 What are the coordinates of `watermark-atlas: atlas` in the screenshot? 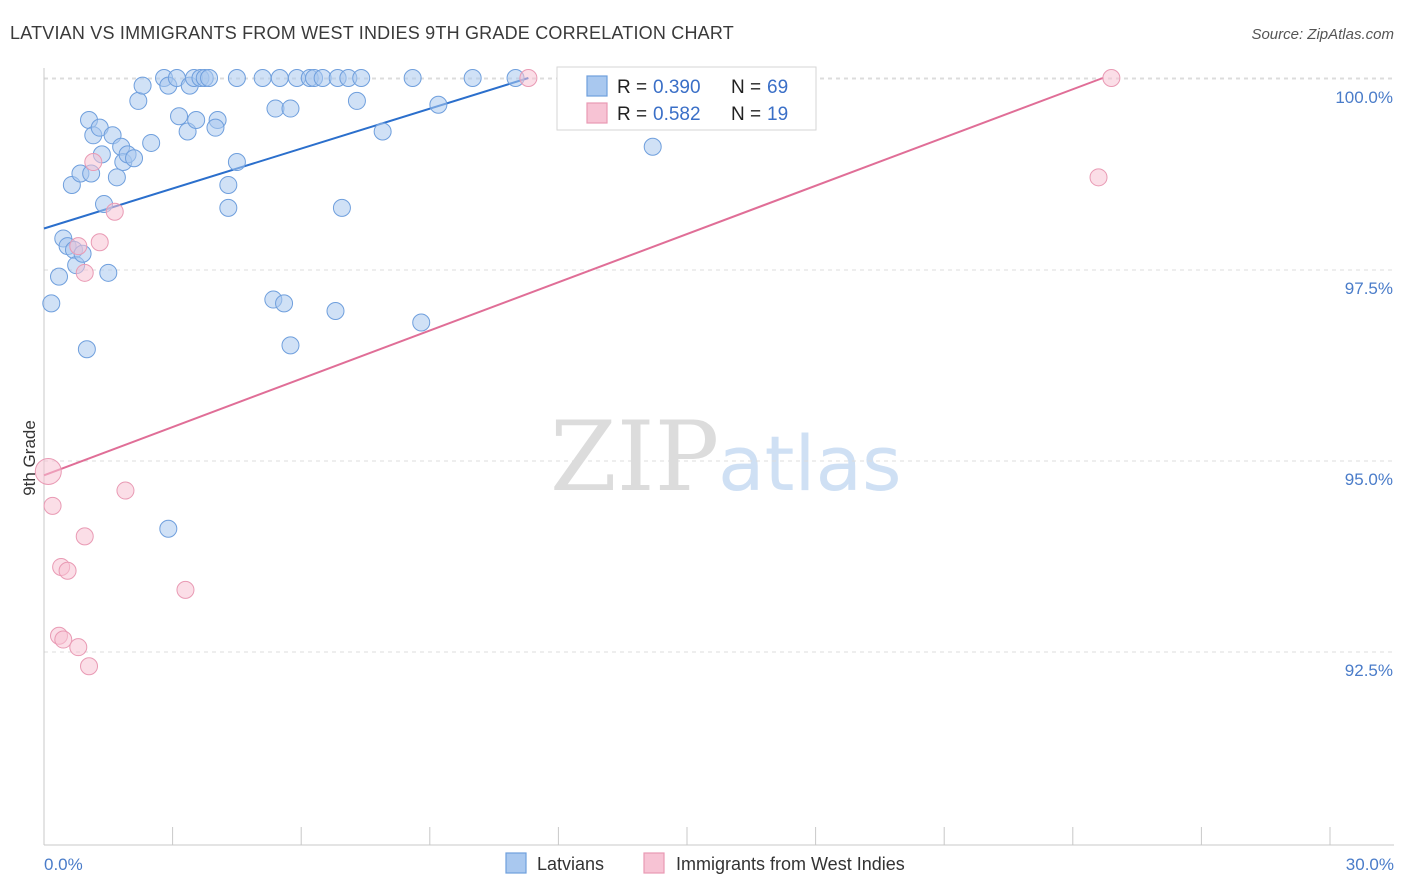 It's located at (810, 463).